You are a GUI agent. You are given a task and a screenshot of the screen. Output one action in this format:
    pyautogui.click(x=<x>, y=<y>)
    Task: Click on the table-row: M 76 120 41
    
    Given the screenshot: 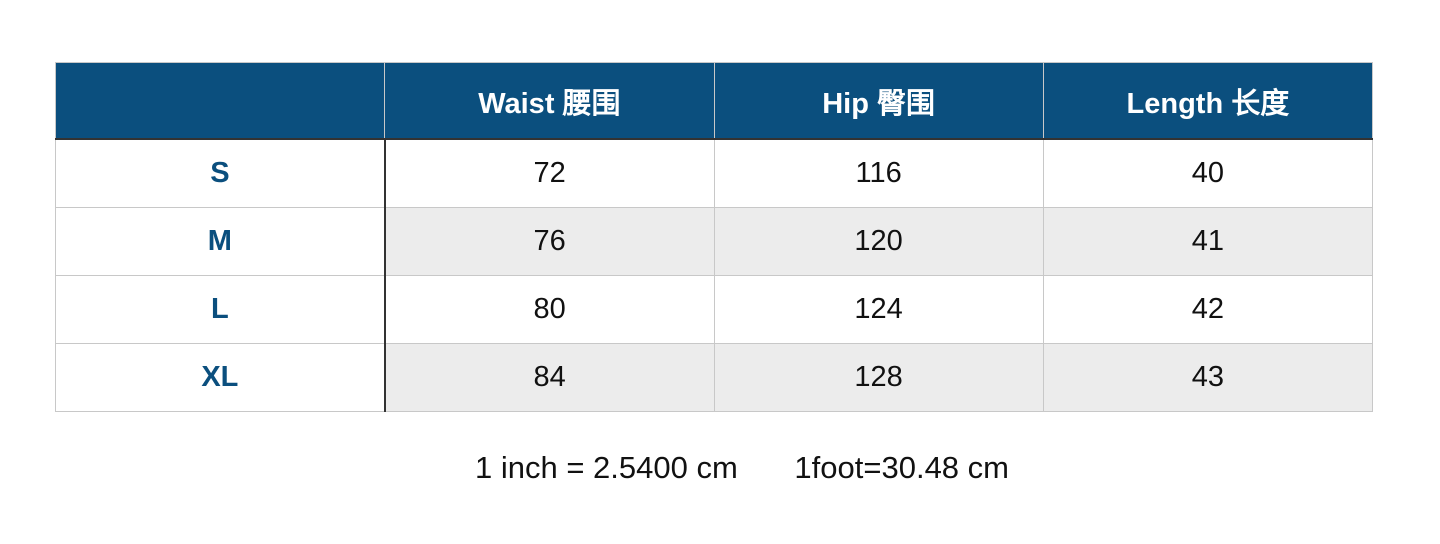 What is the action you would take?
    pyautogui.click(x=714, y=241)
    